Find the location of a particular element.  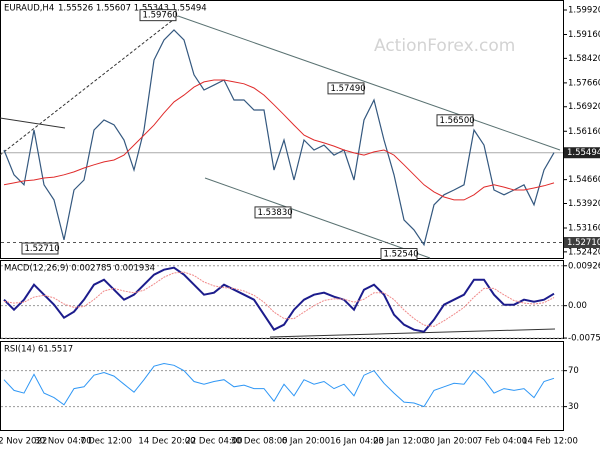

x-tick-label: 30 Dec 08:00 is located at coordinates (258, 442).